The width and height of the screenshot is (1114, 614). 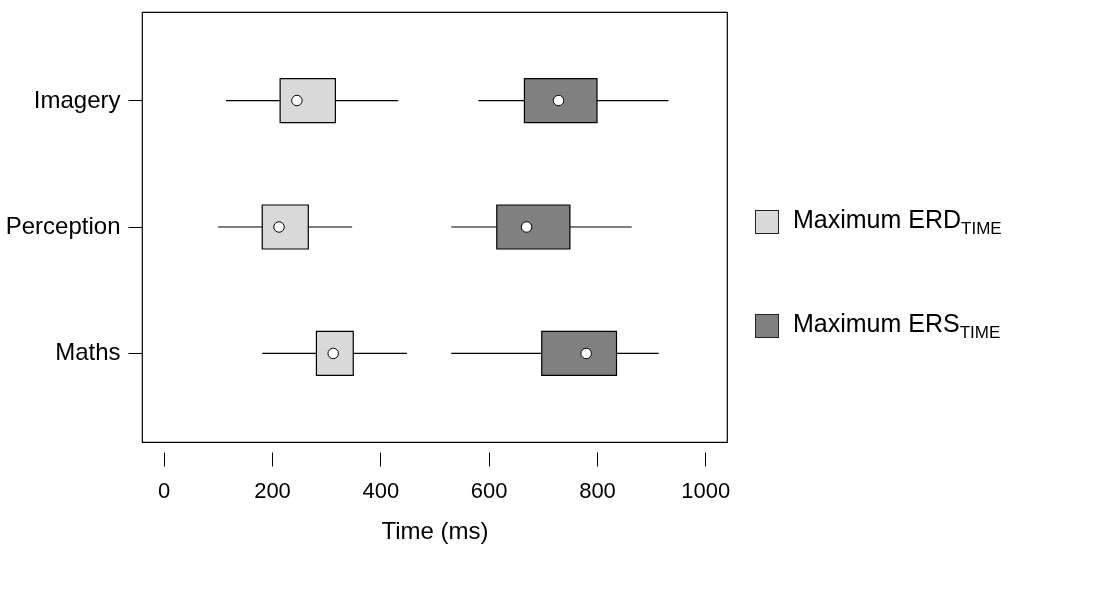 I want to click on x-tick-label: 200, so click(x=272, y=490).